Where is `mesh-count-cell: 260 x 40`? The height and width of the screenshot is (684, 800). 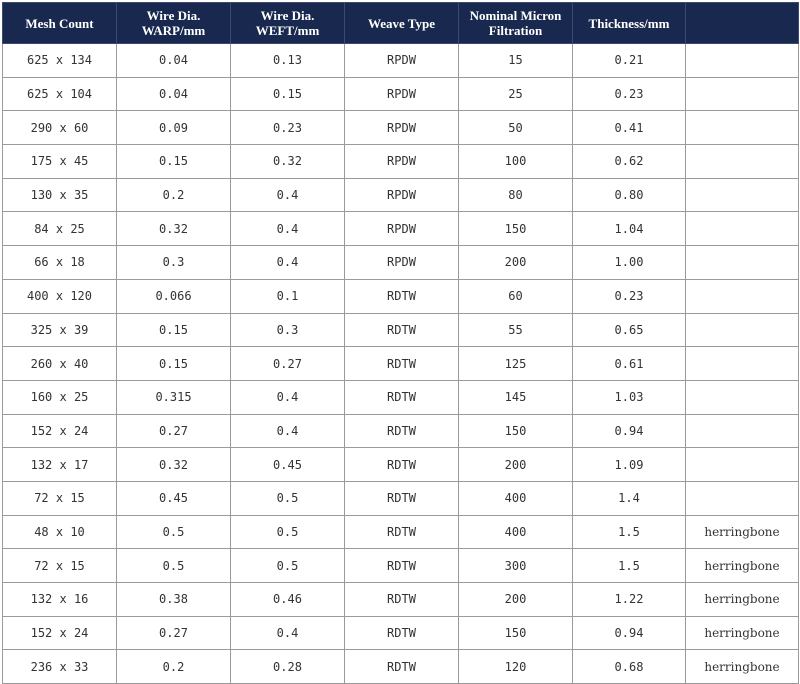
mesh-count-cell: 260 x 40 is located at coordinates (59, 363).